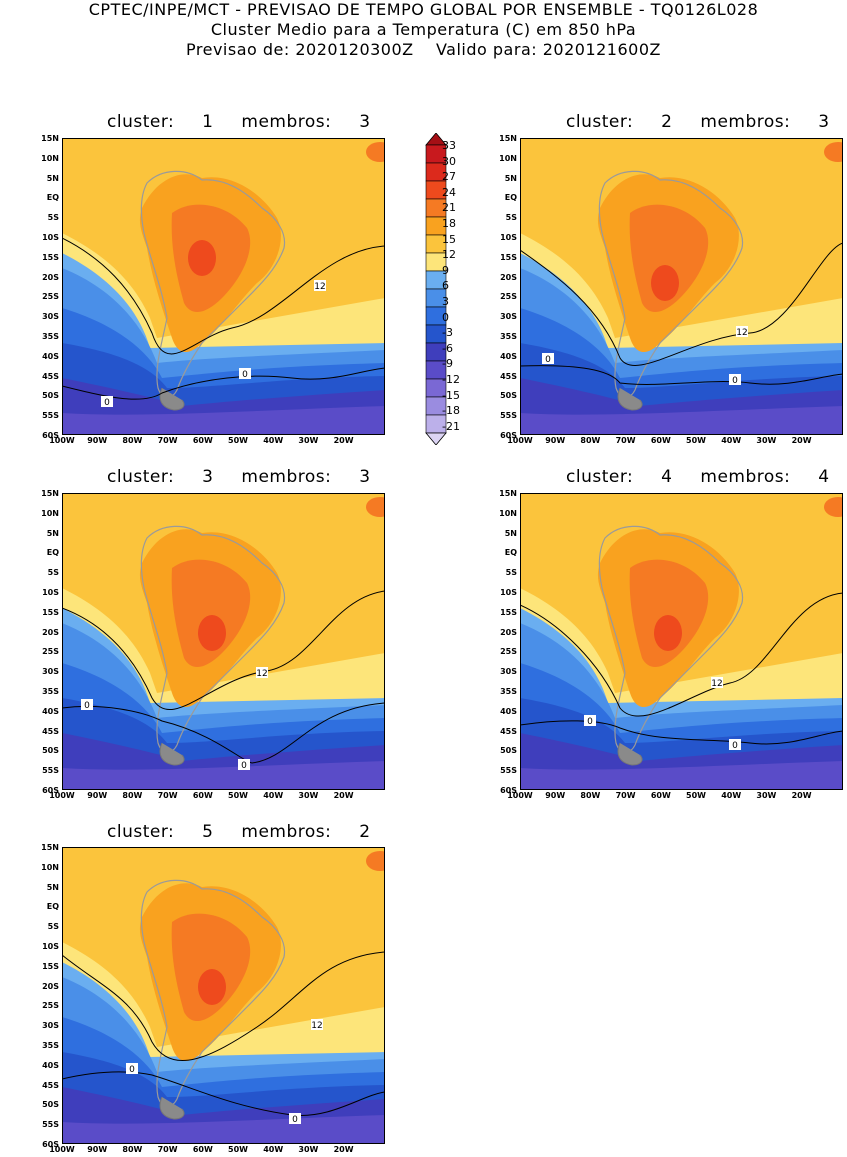  Describe the element at coordinates (223, 995) in the screenshot. I see `map-panel-5: 12 0 0` at that location.